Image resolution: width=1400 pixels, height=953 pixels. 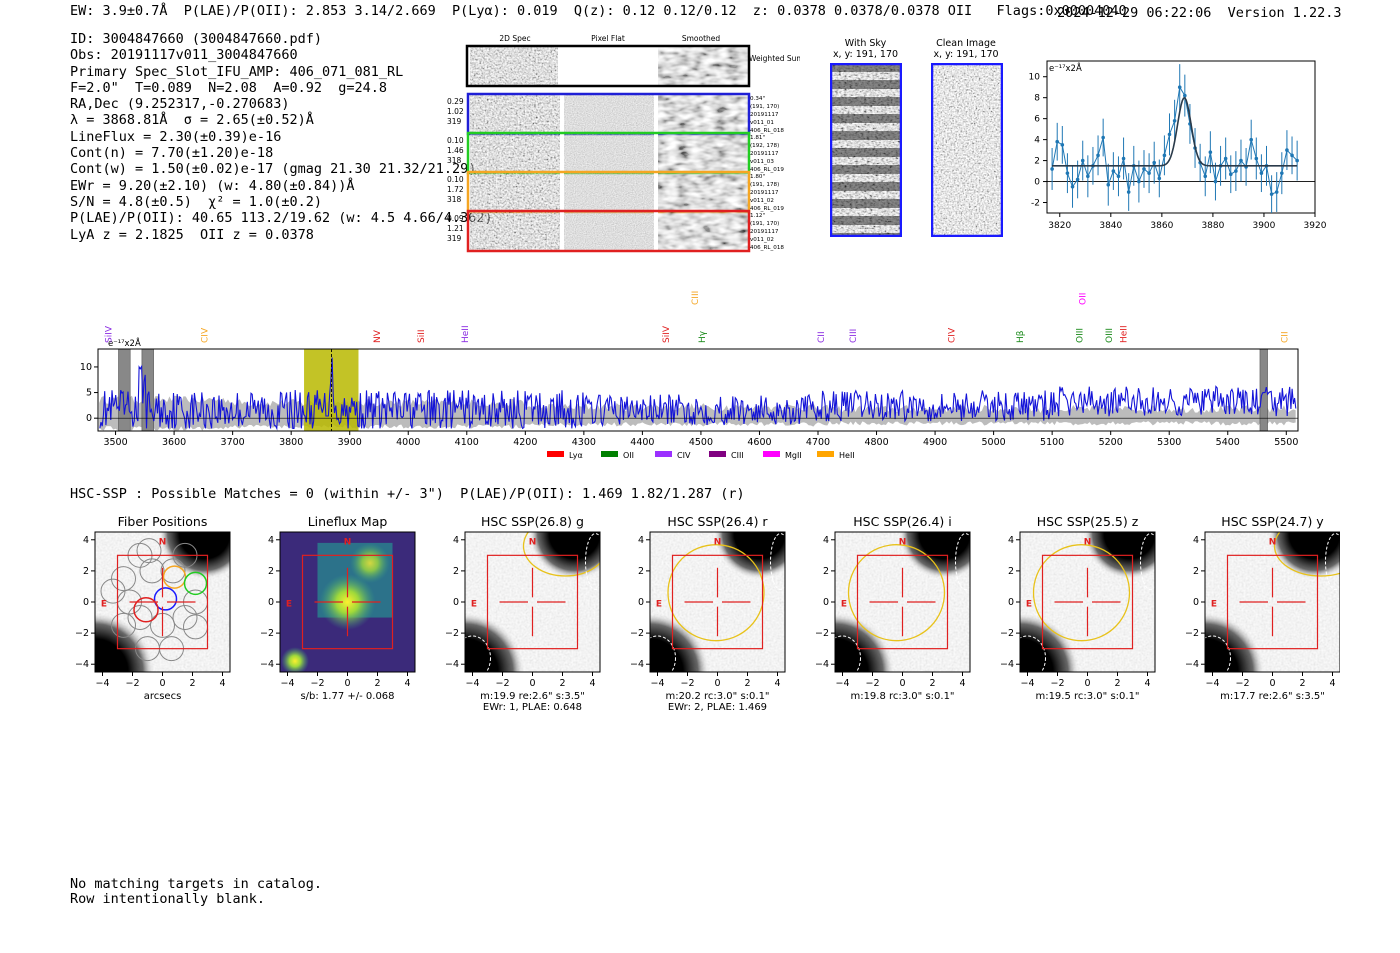 I want to click on cutout-right-label: 1.80", so click(x=757, y=177).